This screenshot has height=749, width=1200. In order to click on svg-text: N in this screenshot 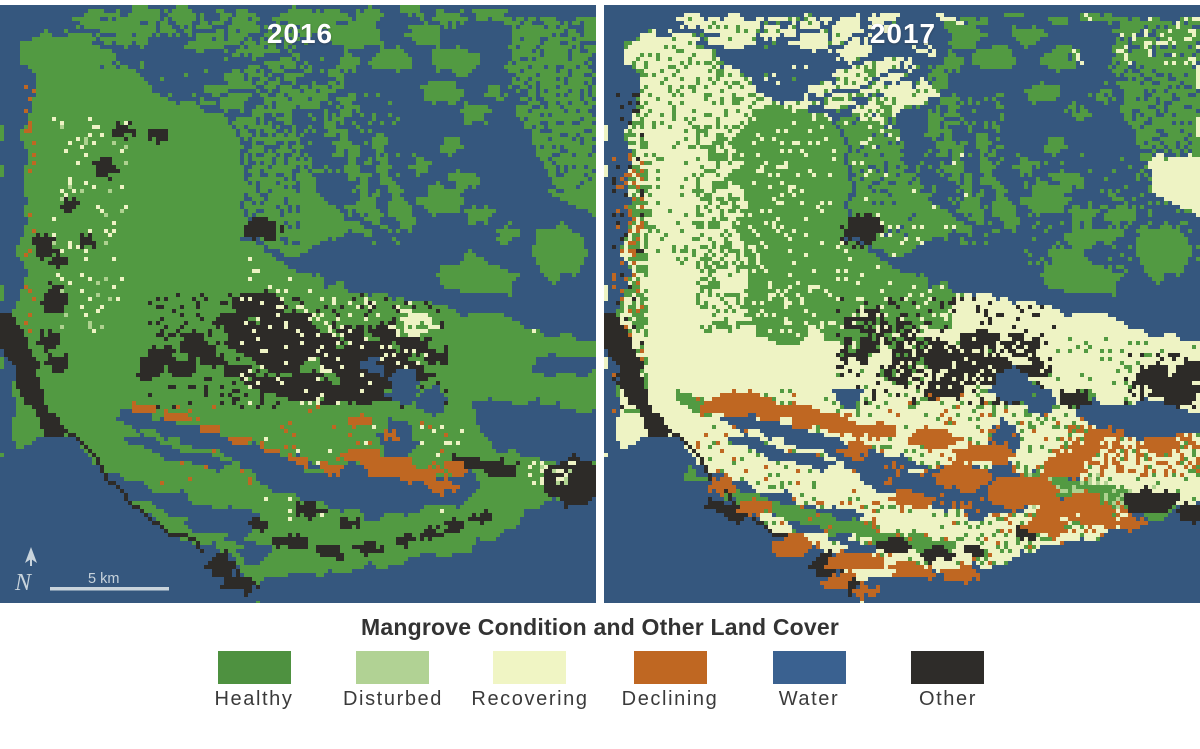, I will do `click(23, 583)`.